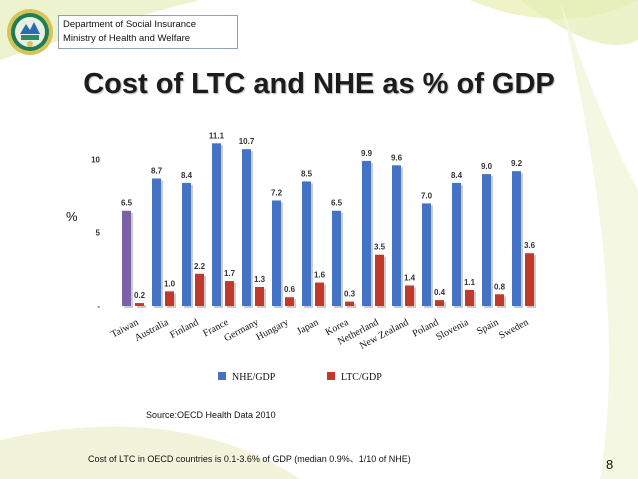 Image resolution: width=638 pixels, height=479 pixels. What do you see at coordinates (222, 376) in the screenshot?
I see `legend-swatch-nhe` at bounding box center [222, 376].